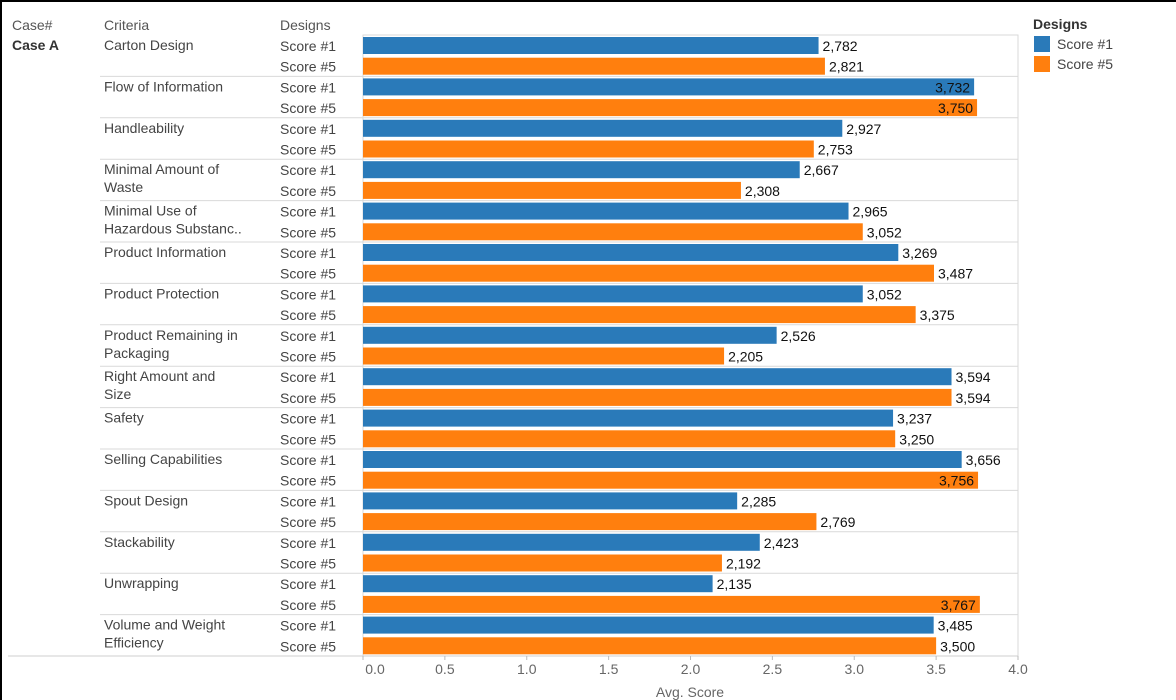 The width and height of the screenshot is (1176, 700). What do you see at coordinates (542, 563) in the screenshot?
I see `bar-score-5-stackability` at bounding box center [542, 563].